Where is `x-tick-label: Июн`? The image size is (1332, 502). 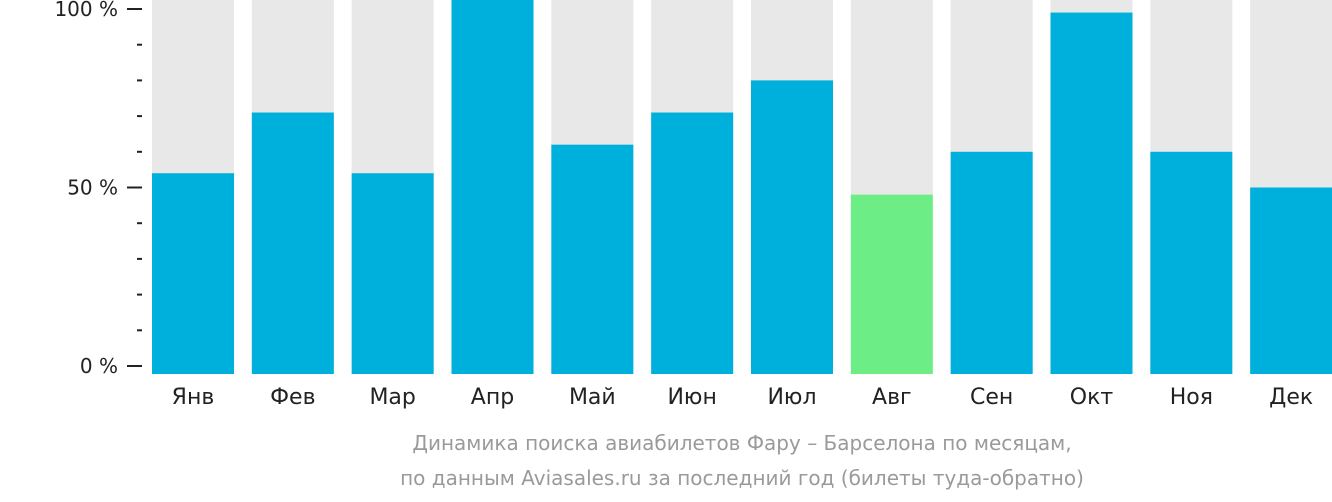 x-tick-label: Июн is located at coordinates (691, 397).